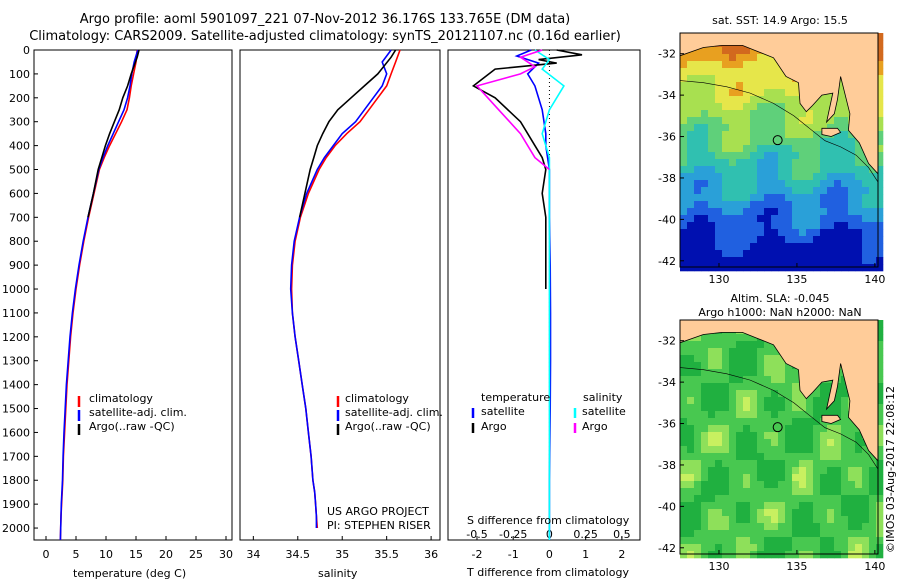 The width and height of the screenshot is (900, 580). Describe the element at coordinates (831, 419) in the screenshot. I see `kangaroo-island` at that location.